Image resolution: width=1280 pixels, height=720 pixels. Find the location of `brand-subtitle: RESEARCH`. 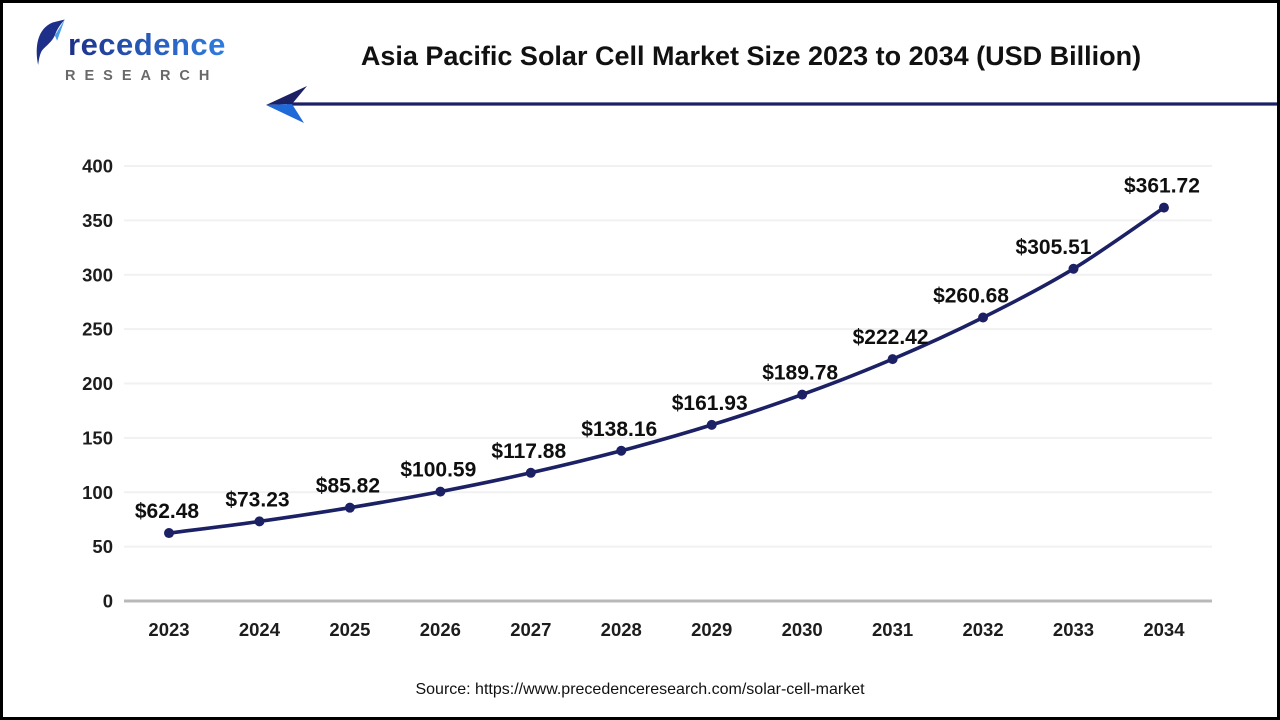

brand-subtitle: RESEARCH is located at coordinates (142, 76).